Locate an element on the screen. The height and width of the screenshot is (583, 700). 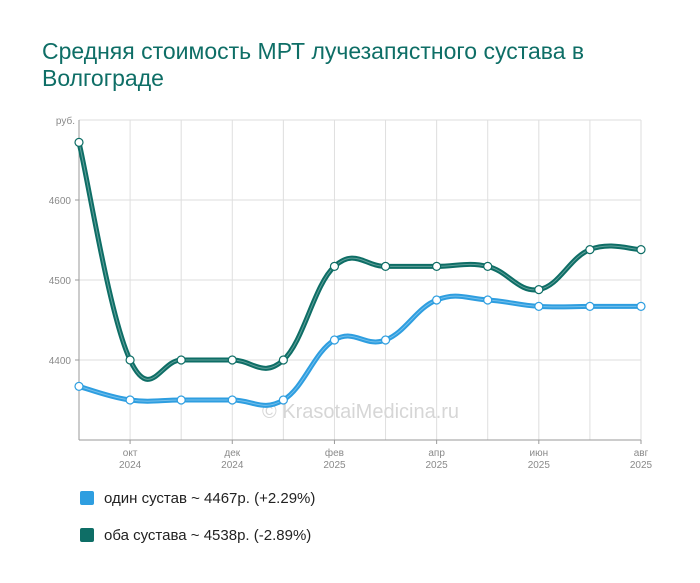
legend-label-both-joints: оба сустава ~ 4538р. (-2.89%) is located at coordinates (208, 535).